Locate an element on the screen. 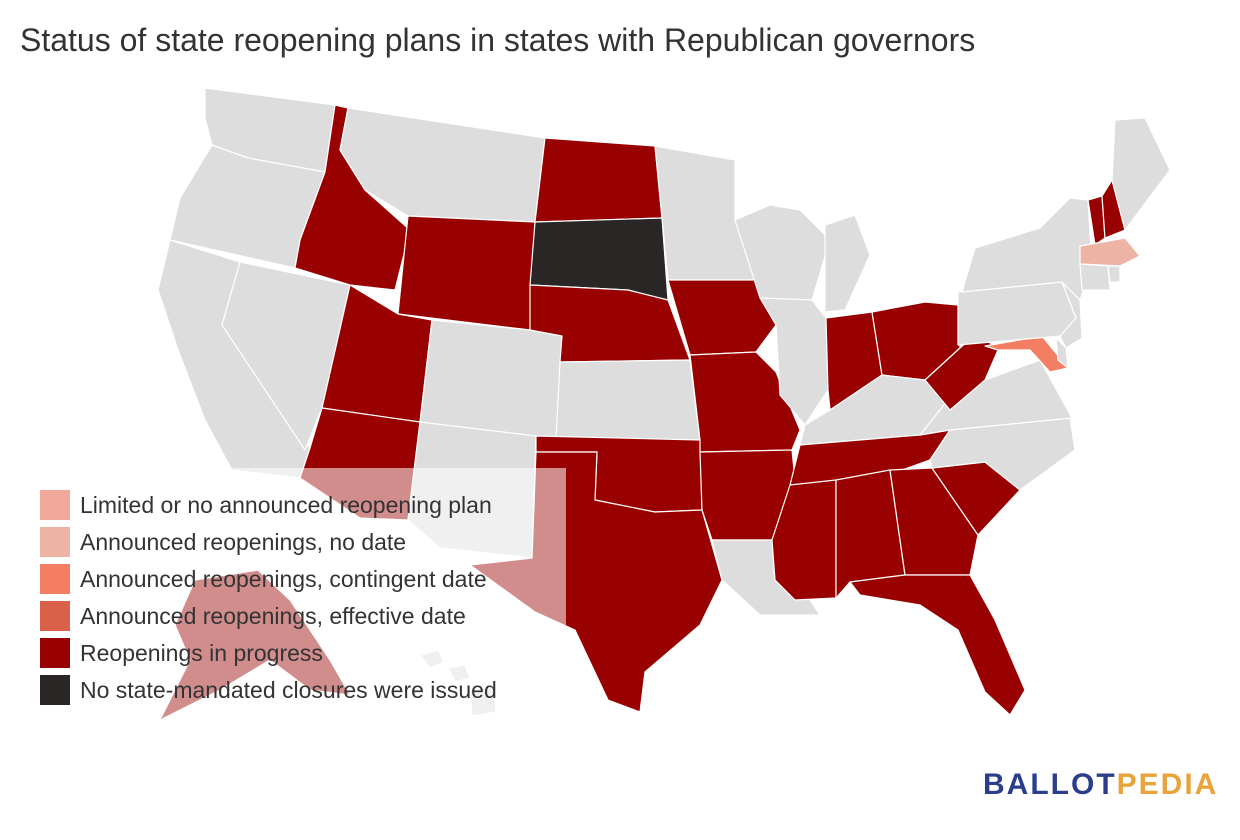 This screenshot has width=1240, height=840. legend-item: No state-mandated closures were issued is located at coordinates (268, 690).